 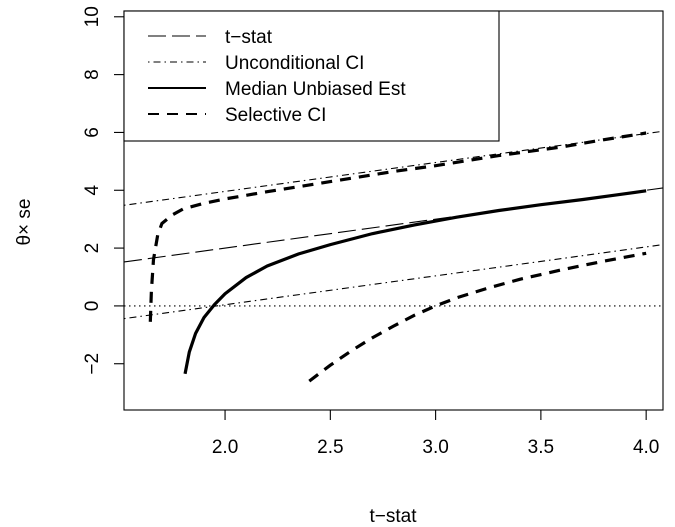 What do you see at coordinates (646, 447) in the screenshot?
I see `x-tick-label: 4.0` at bounding box center [646, 447].